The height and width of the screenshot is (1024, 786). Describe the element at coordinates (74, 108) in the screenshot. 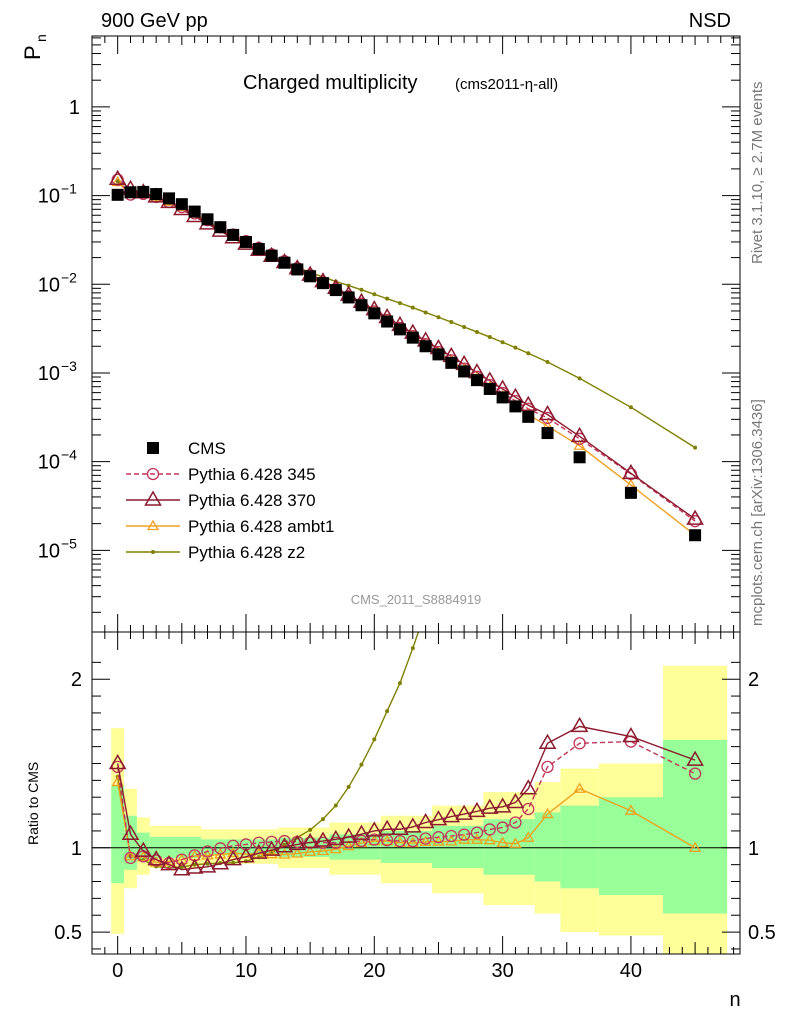

I see `y-tick-label: 1` at that location.